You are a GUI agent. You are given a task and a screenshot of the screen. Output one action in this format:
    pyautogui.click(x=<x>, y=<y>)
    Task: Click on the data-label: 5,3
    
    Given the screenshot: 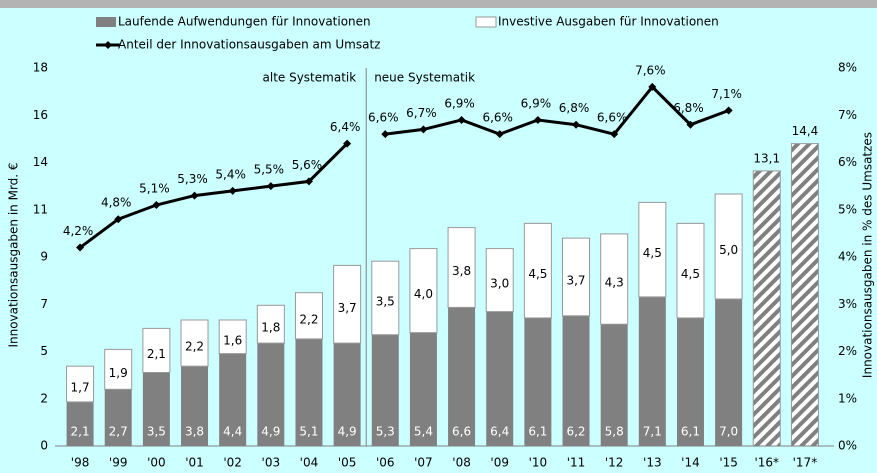 What is the action you would take?
    pyautogui.click(x=385, y=432)
    